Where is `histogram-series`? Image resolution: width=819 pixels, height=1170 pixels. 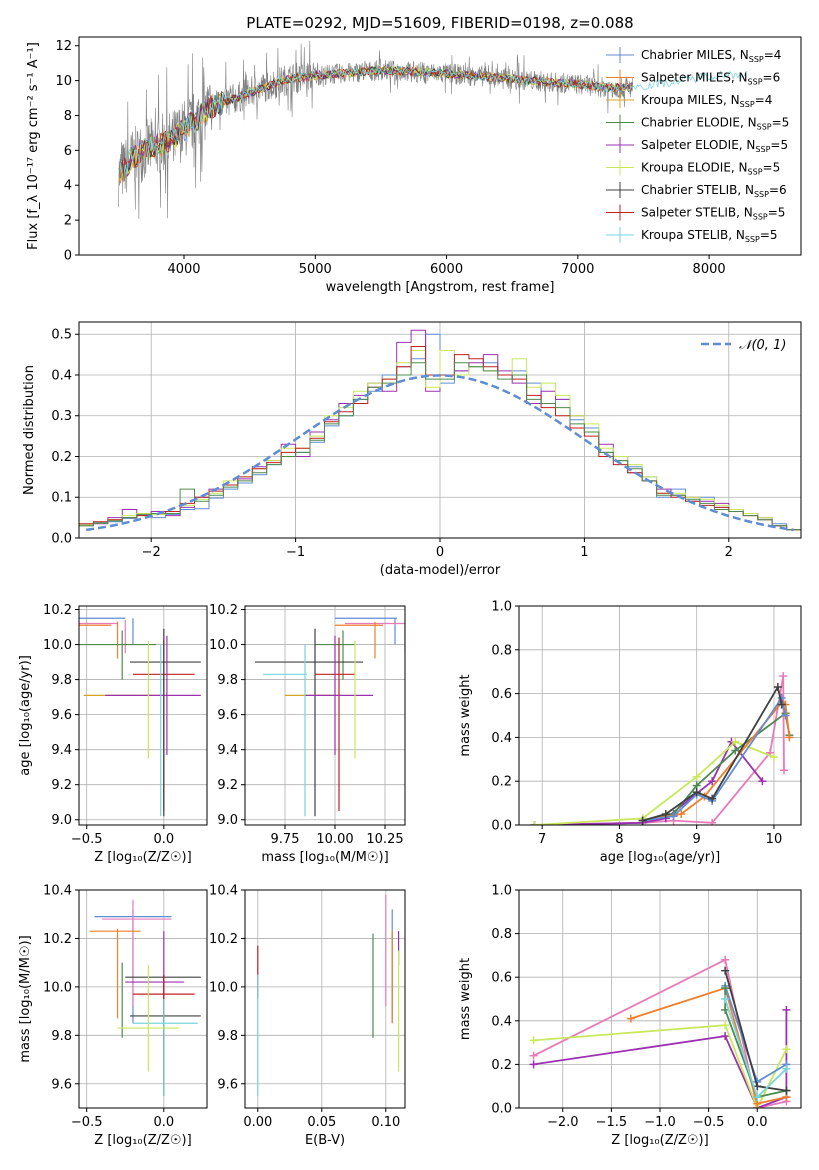
histogram-series is located at coordinates (440, 446).